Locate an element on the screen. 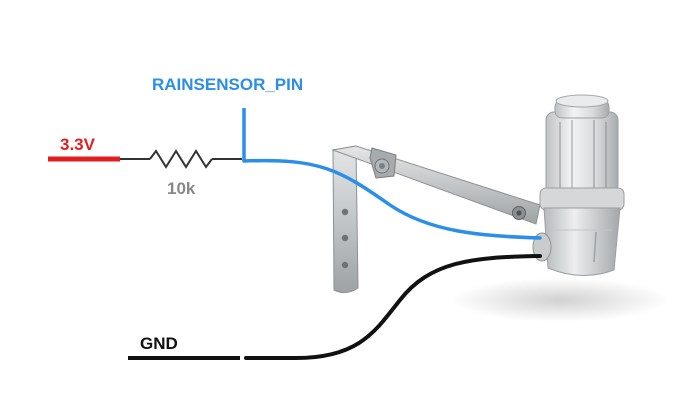 The image size is (700, 400). signal-wire is located at coordinates (392, 174).